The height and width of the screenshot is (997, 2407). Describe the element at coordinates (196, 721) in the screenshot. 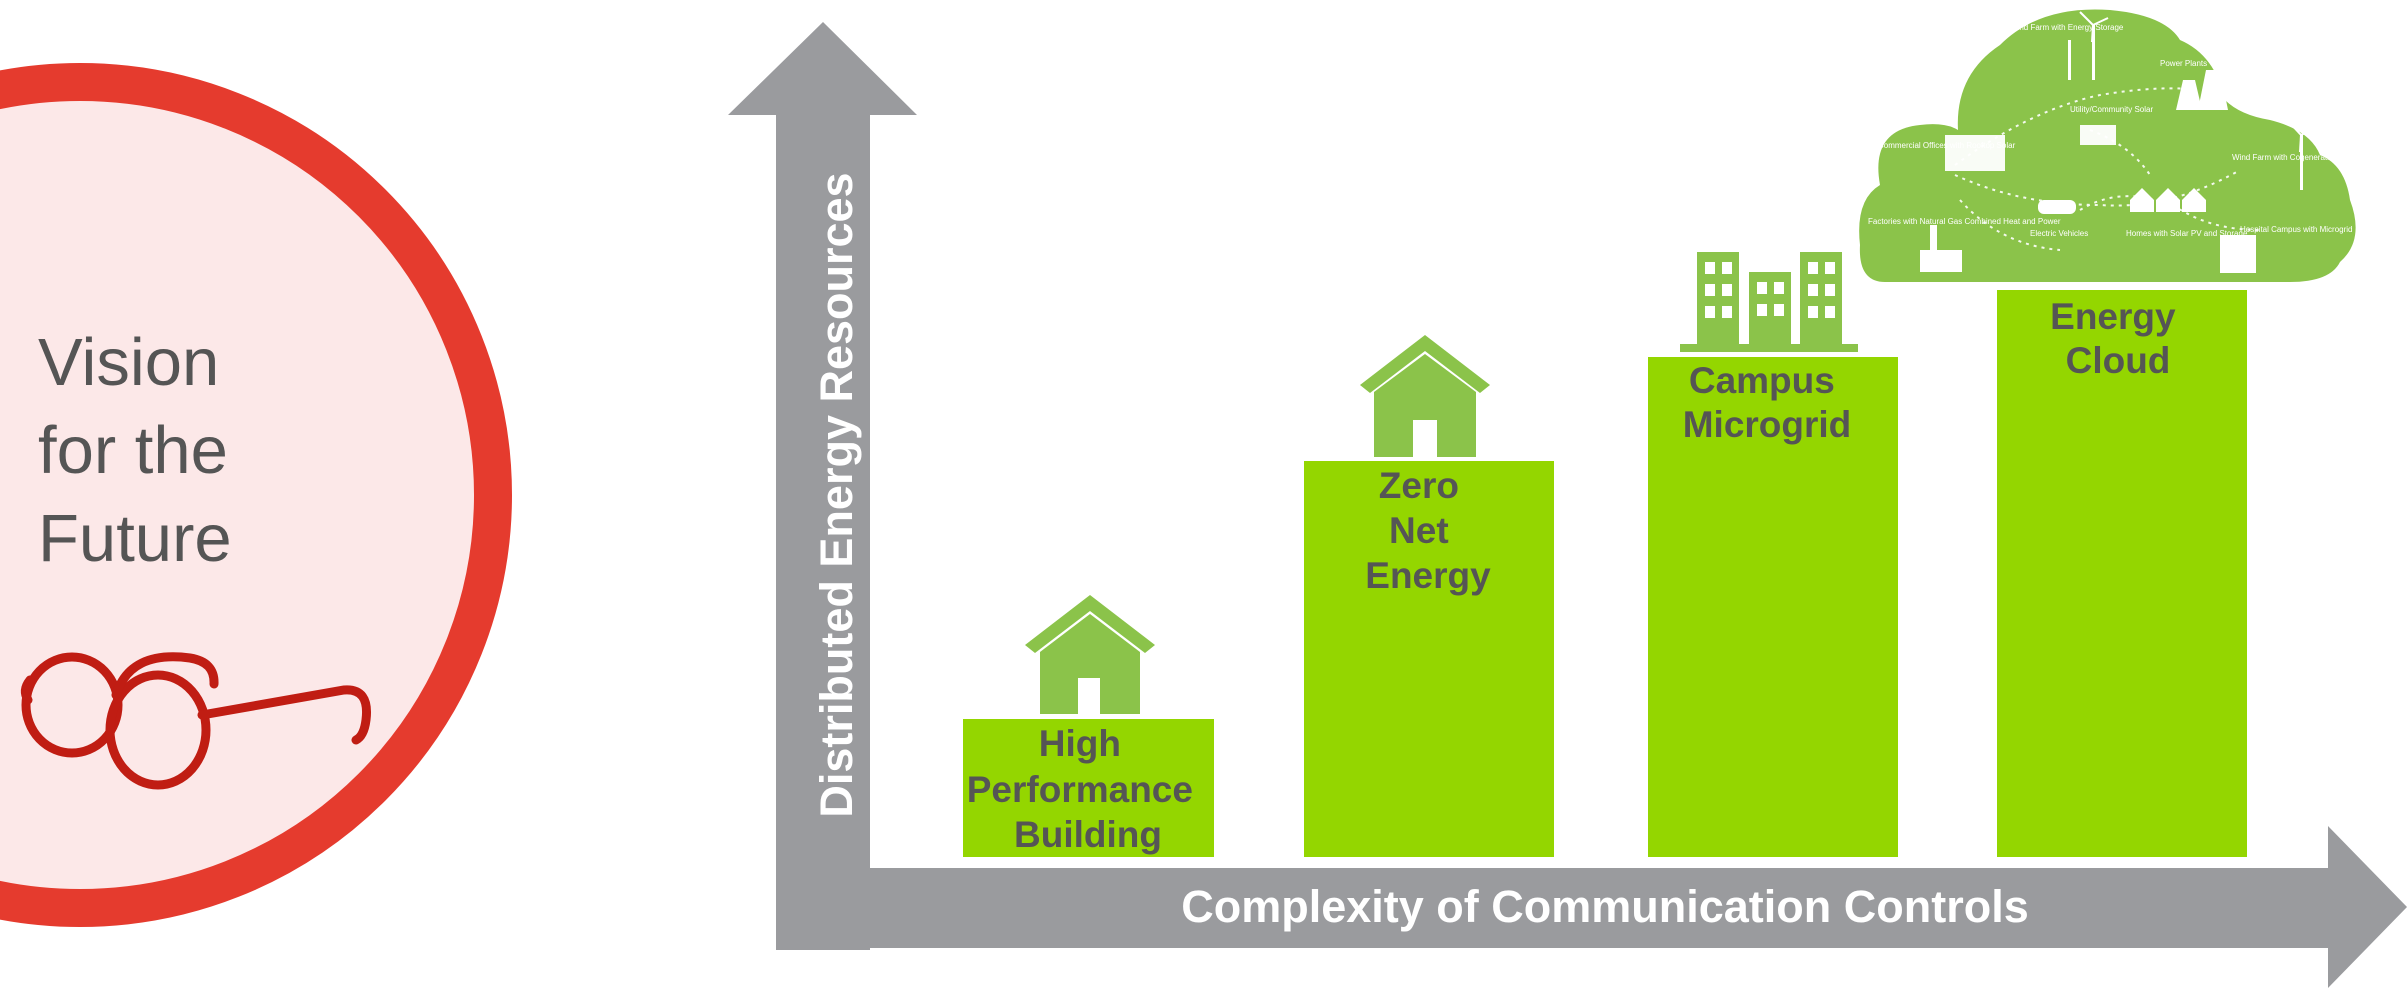

I see `glasses-icon` at that location.